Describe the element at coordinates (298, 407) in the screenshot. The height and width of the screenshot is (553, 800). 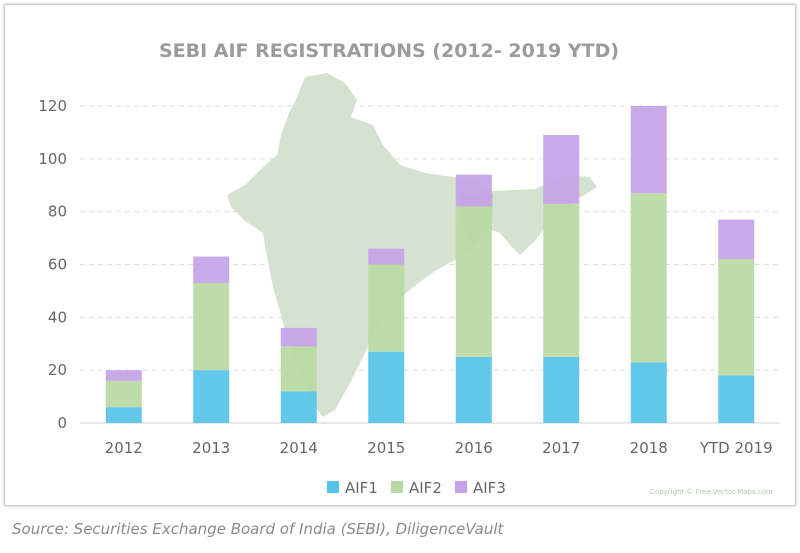
I see `bar-aif1-2014` at that location.